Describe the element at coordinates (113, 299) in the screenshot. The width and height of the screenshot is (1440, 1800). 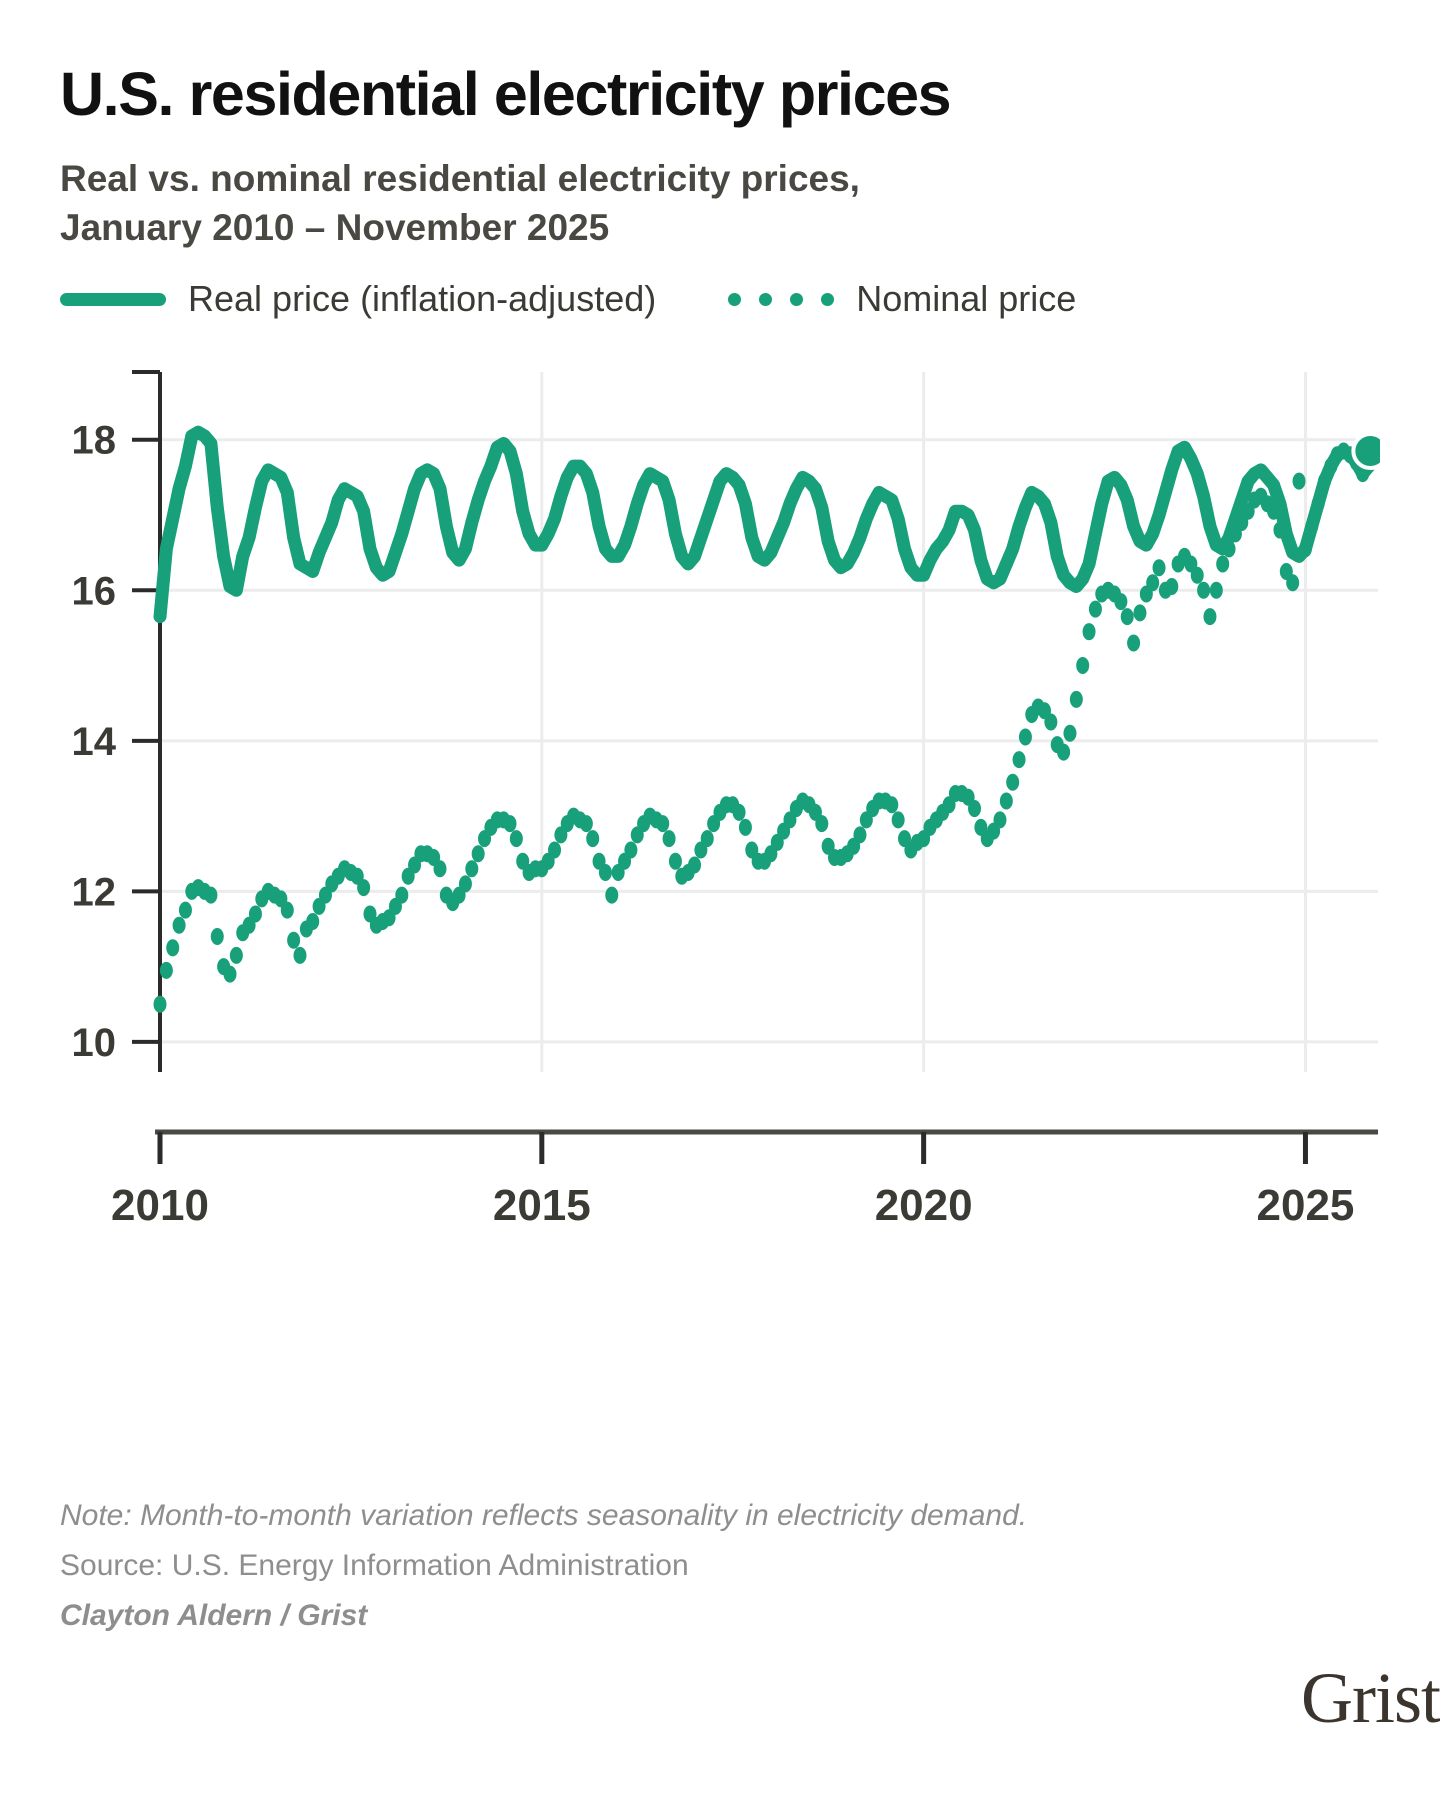
I see `solid-line-swatch-icon` at that location.